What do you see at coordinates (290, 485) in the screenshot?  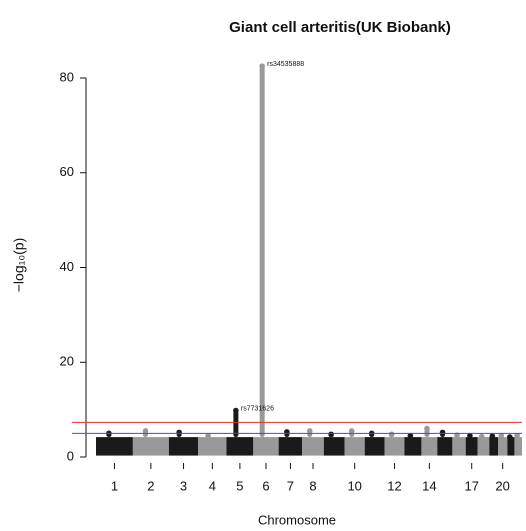 I see `x-tick-label: 7` at bounding box center [290, 485].